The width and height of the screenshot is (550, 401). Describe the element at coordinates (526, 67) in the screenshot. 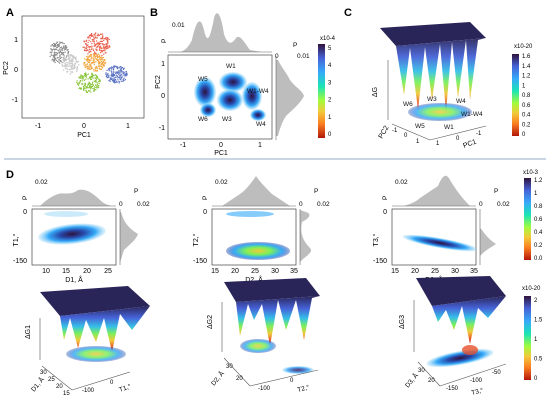

I see `panel-c-colorbar-tick-1: 1.4` at that location.